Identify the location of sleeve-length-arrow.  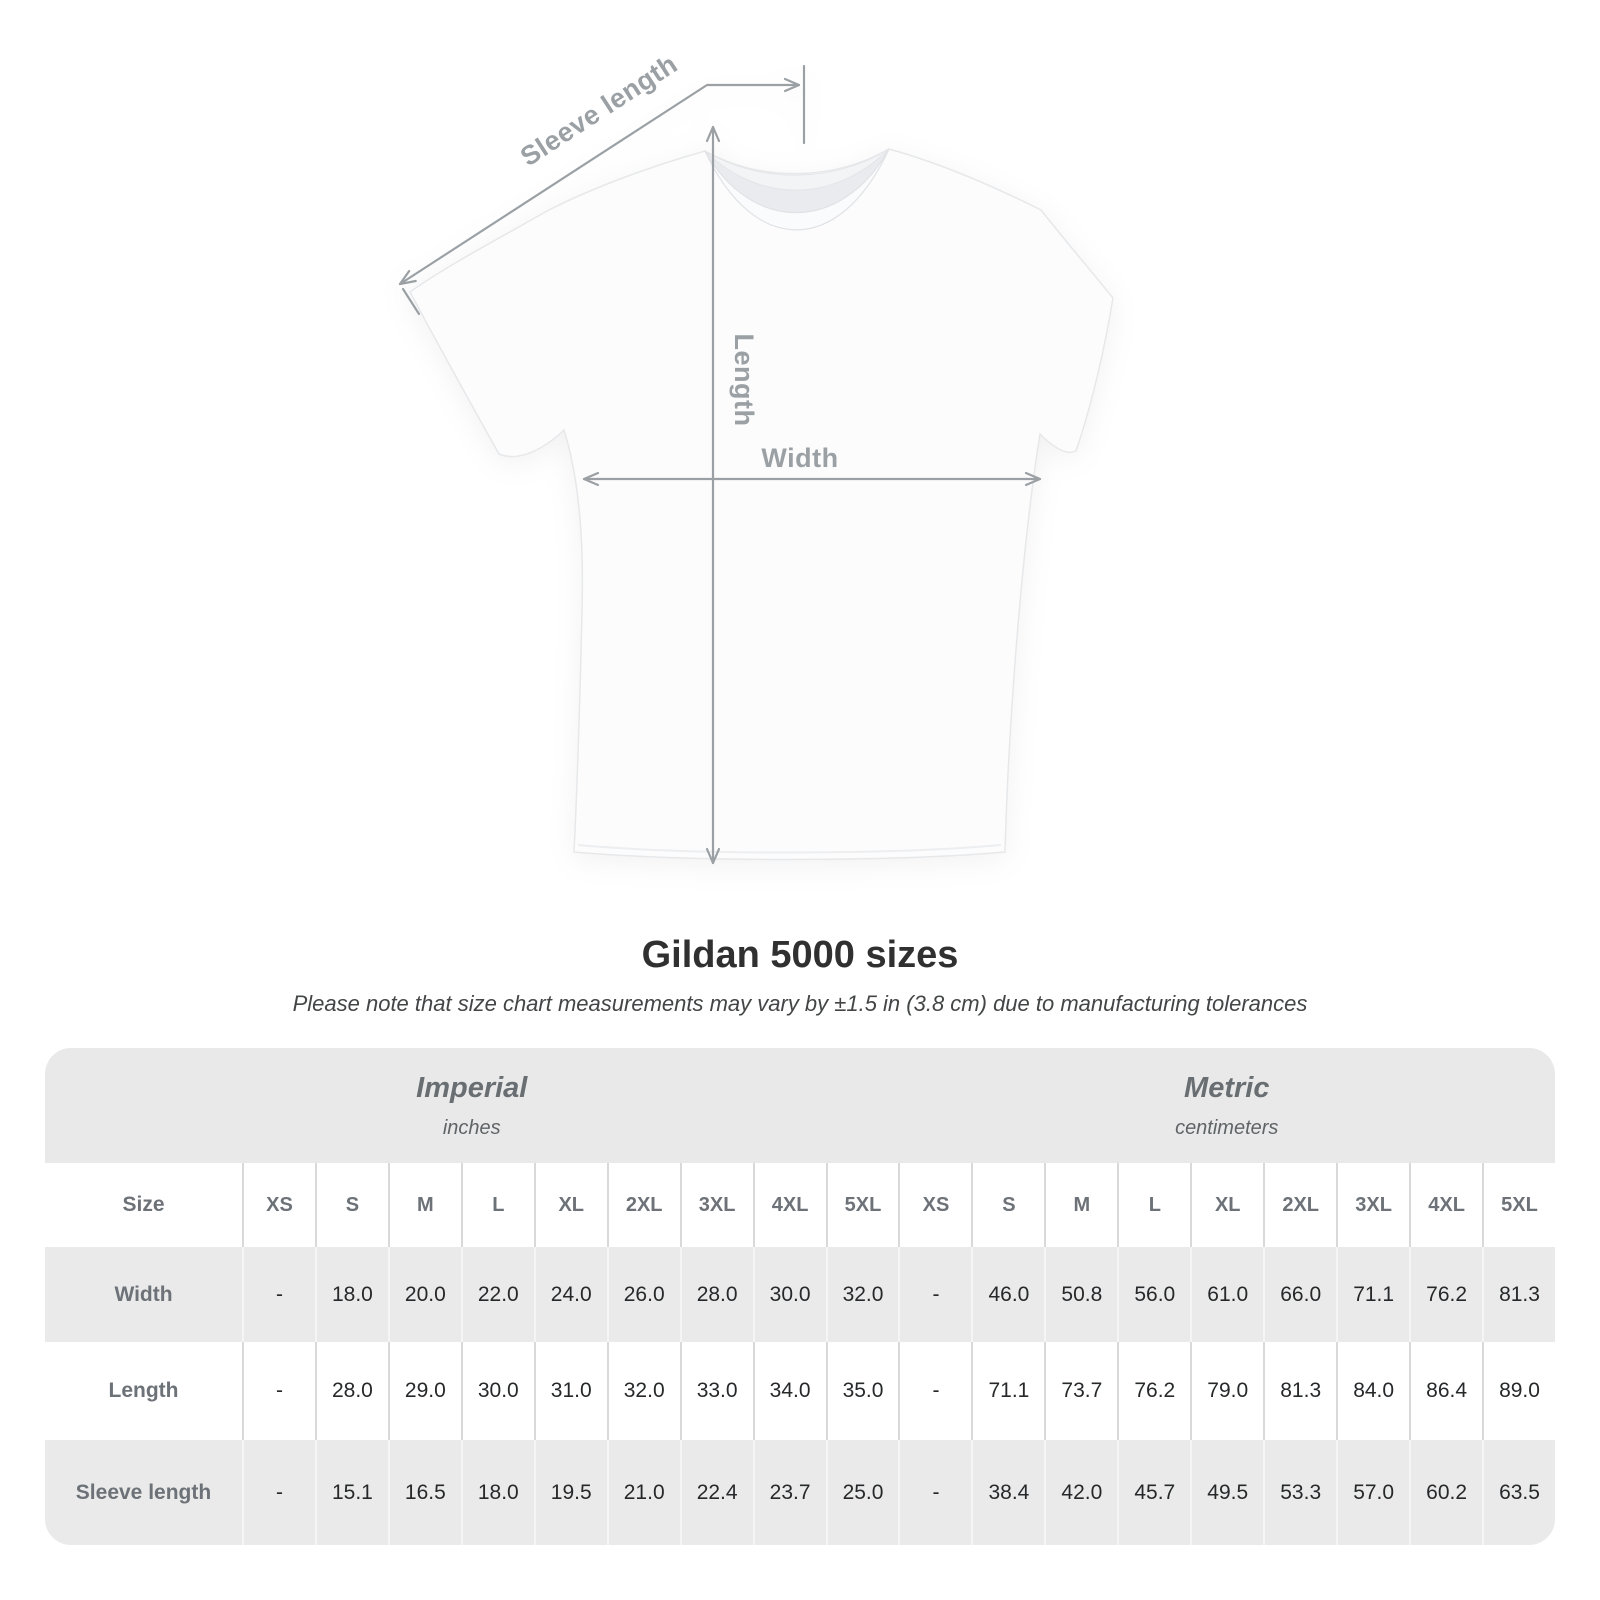
(602, 190).